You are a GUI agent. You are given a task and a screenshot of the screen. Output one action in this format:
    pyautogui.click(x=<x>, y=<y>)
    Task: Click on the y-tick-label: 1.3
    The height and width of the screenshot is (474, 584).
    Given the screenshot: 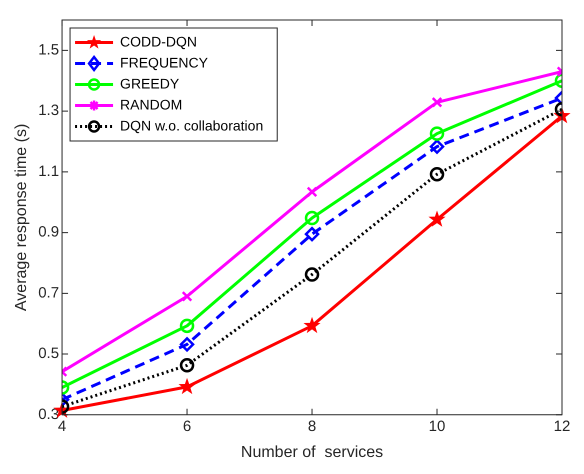 What is the action you would take?
    pyautogui.click(x=49, y=111)
    